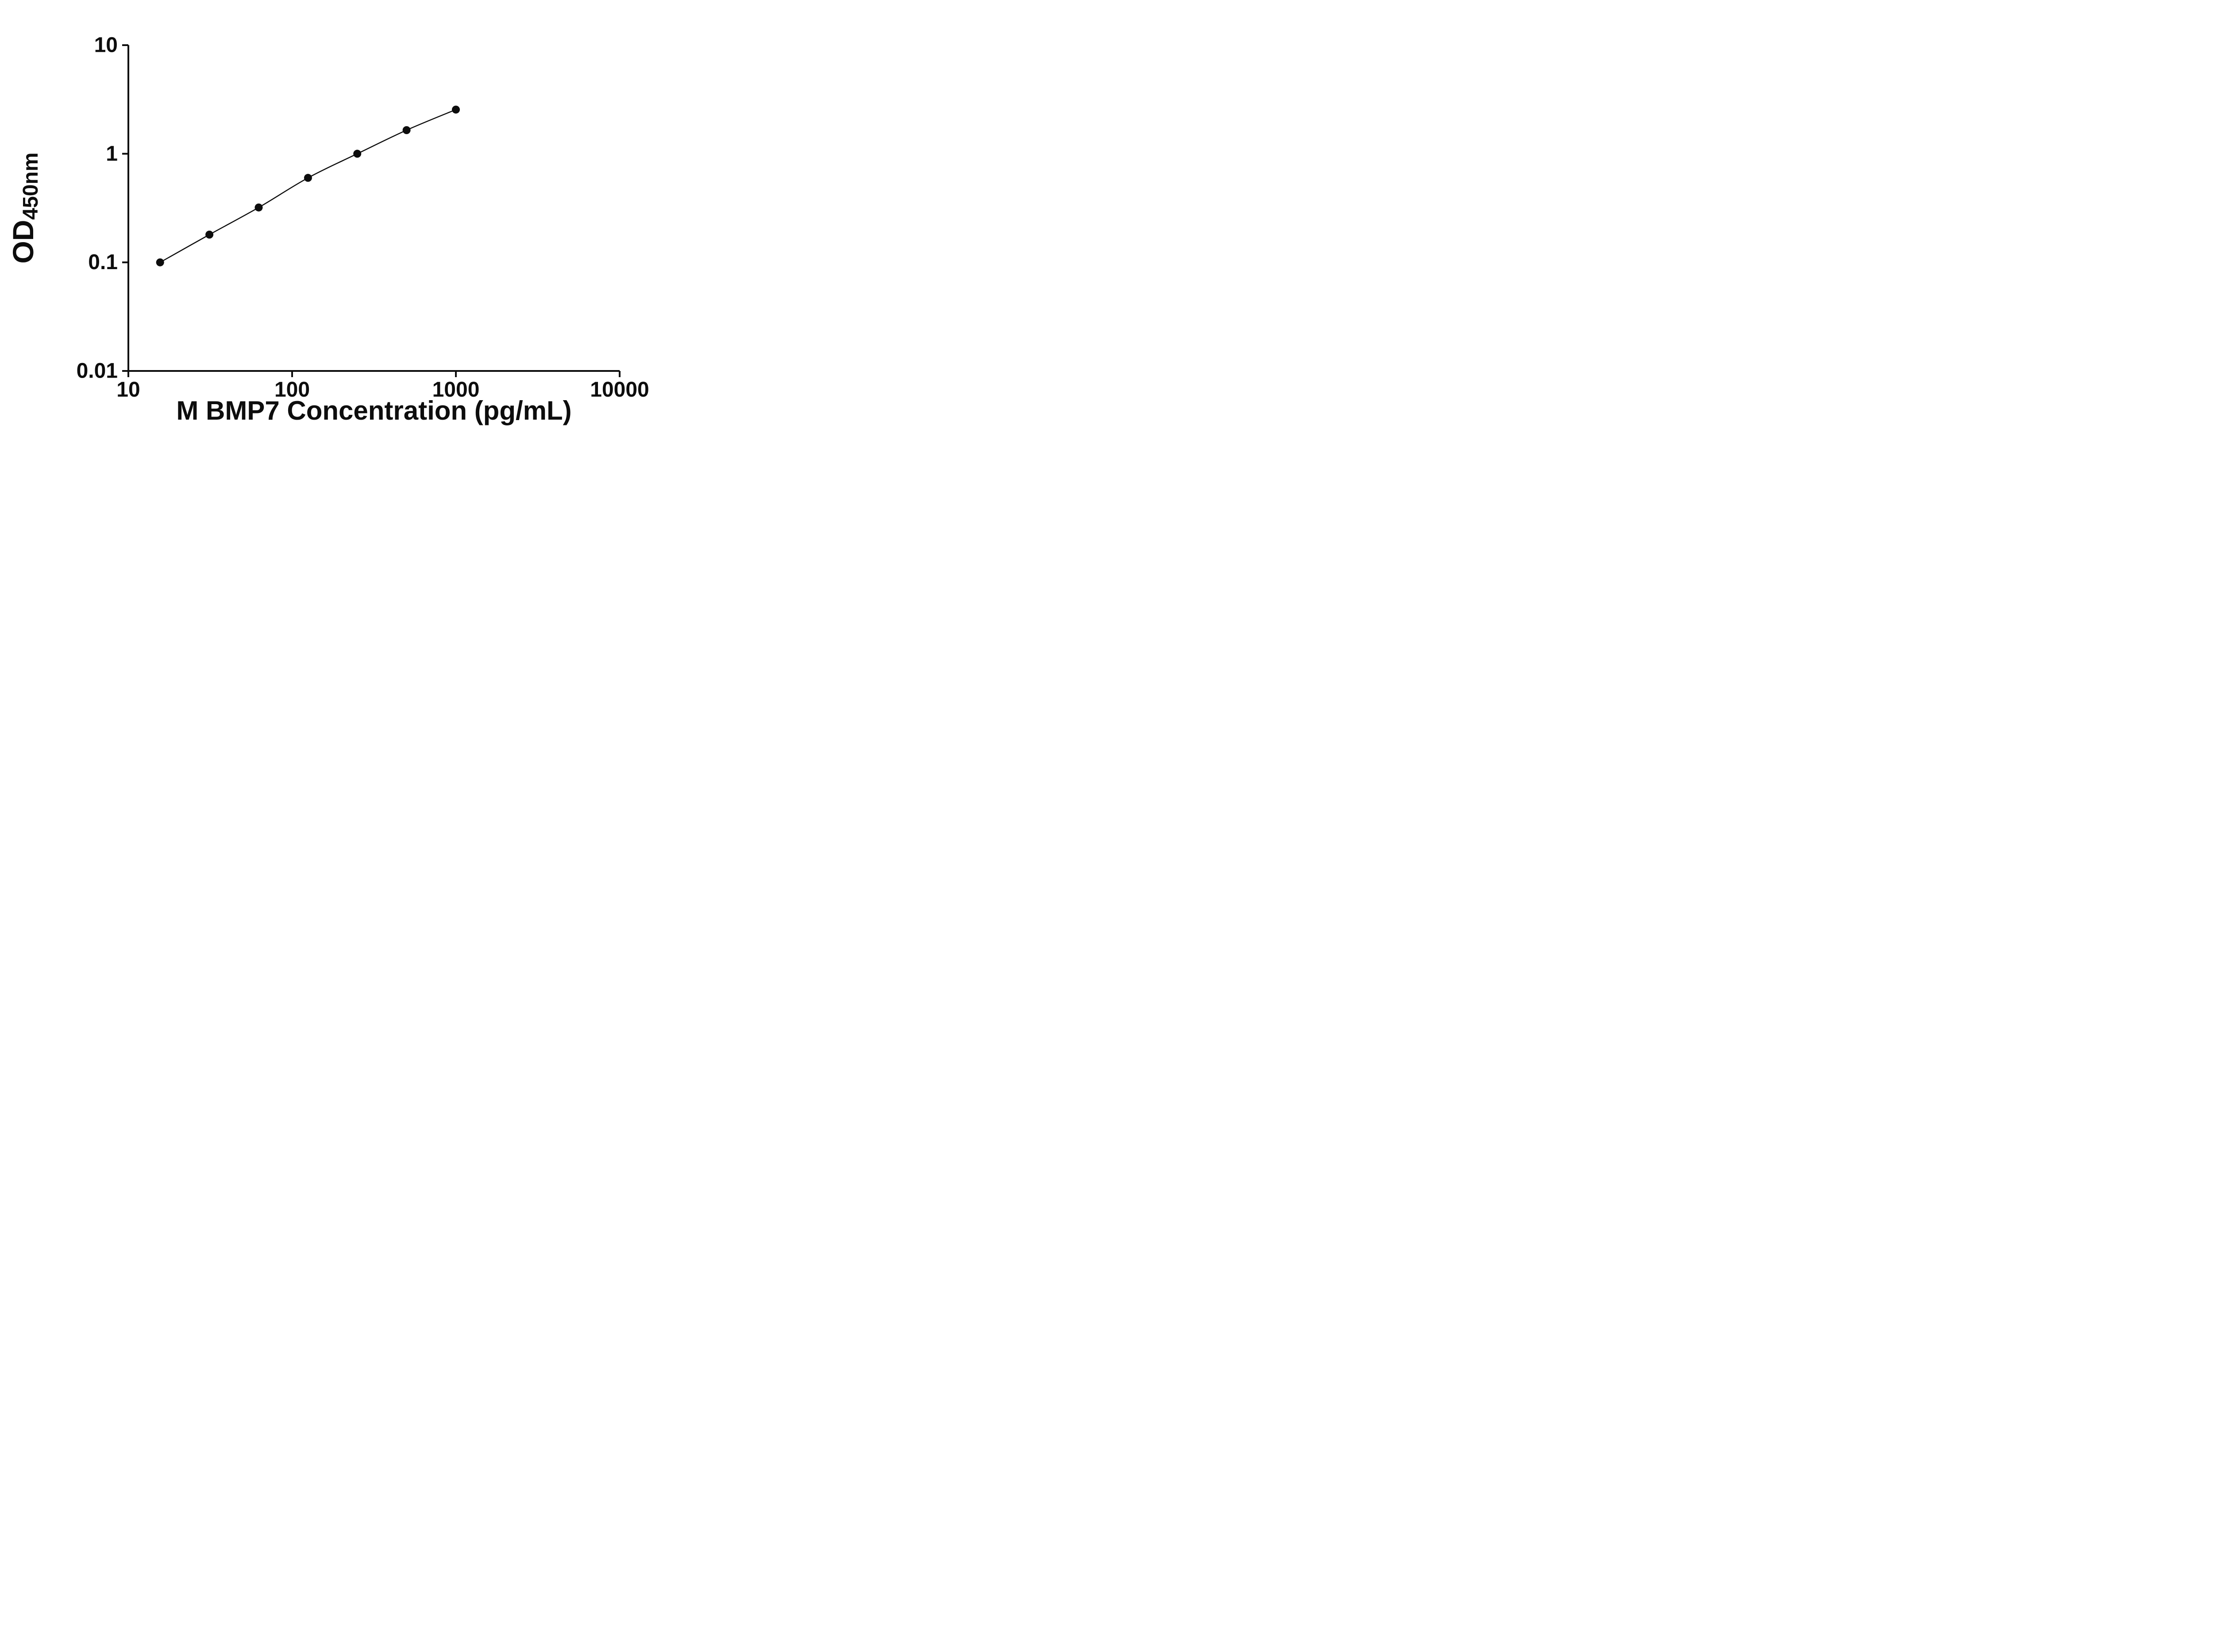 The width and height of the screenshot is (2213, 1652). I want to click on x-tick-label-100: 100, so click(292, 389).